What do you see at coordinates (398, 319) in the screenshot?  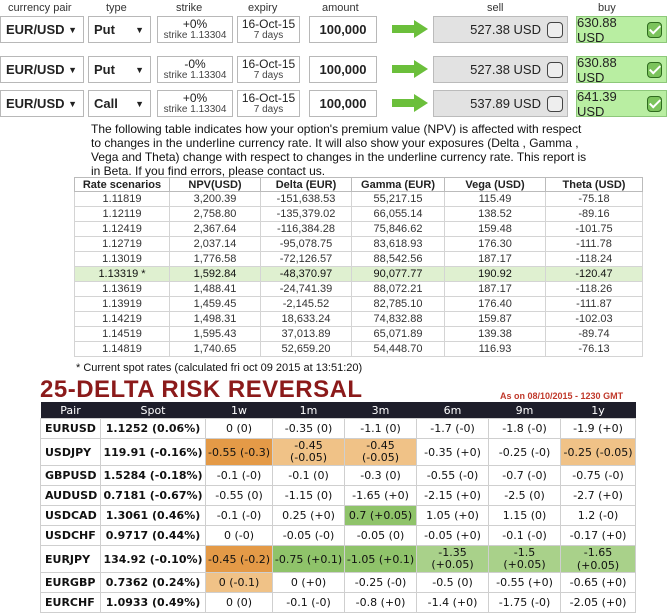 I see `table-cell: 74,832.88` at bounding box center [398, 319].